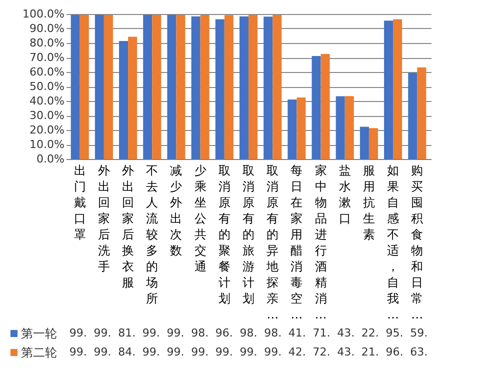  Describe the element at coordinates (200, 219) in the screenshot. I see `x-tick-label: 少乘坐公共交通` at that location.